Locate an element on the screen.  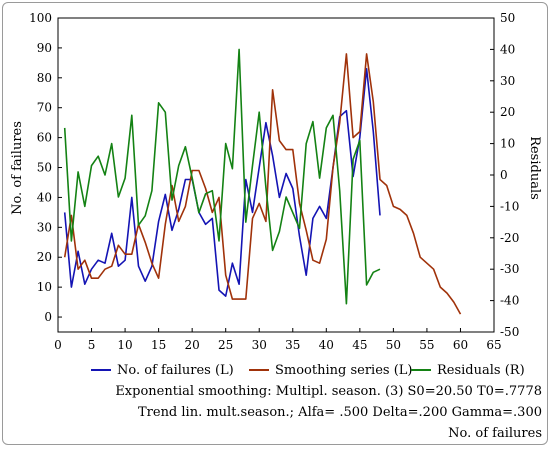
x-tick-label: 65 is located at coordinates (493, 345).